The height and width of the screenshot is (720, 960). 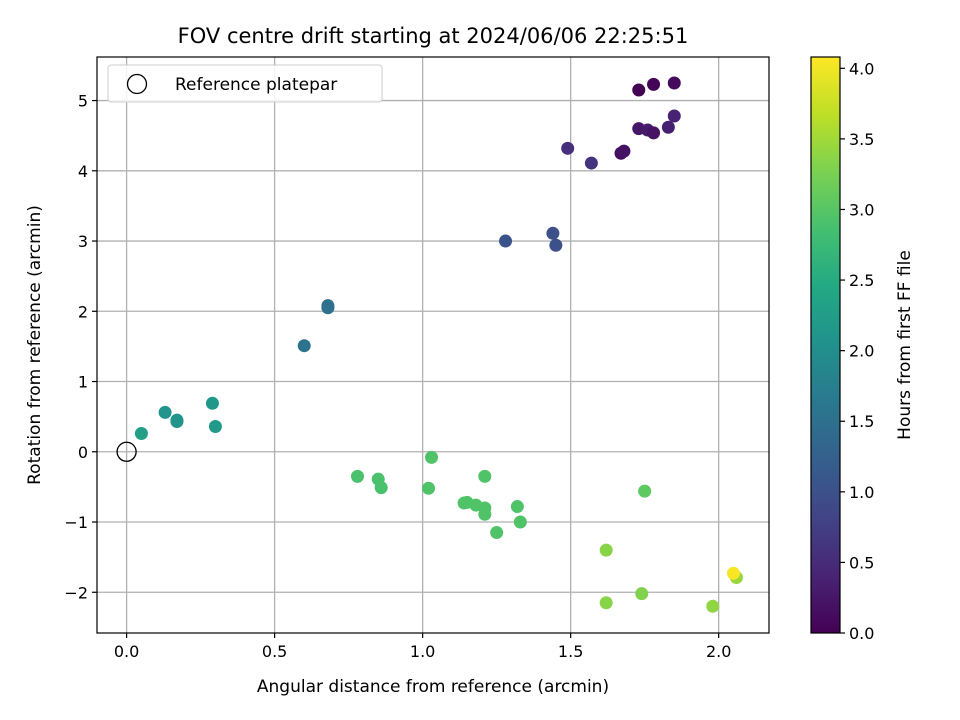 I want to click on colorbar-tick-label: 3.5, so click(x=861, y=139).